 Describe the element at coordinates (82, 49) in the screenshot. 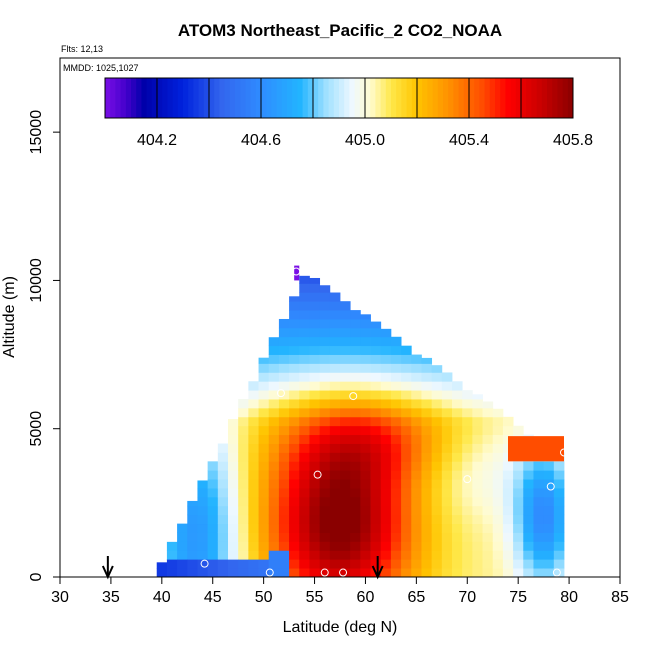

I see `flights-label: Flts: 12,13` at that location.